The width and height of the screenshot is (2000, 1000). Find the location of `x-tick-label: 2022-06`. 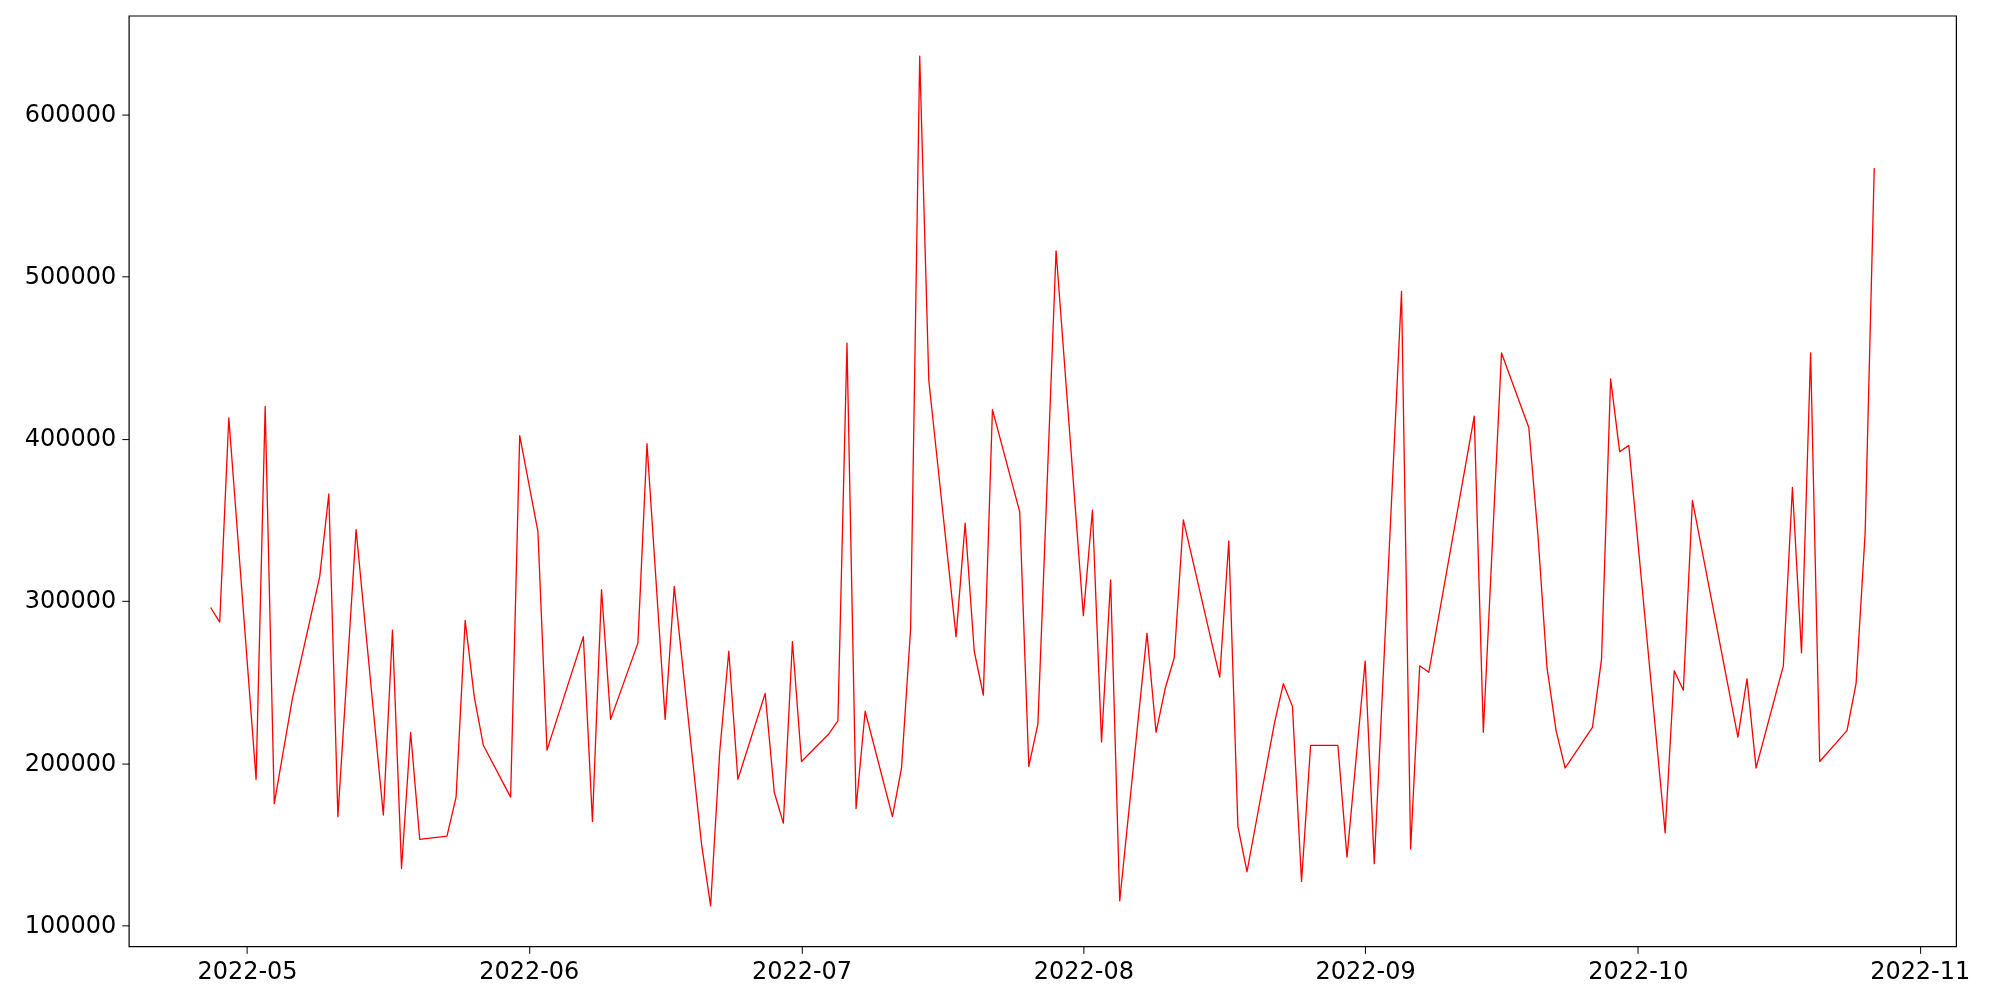

x-tick-label: 2022-06 is located at coordinates (529, 970).